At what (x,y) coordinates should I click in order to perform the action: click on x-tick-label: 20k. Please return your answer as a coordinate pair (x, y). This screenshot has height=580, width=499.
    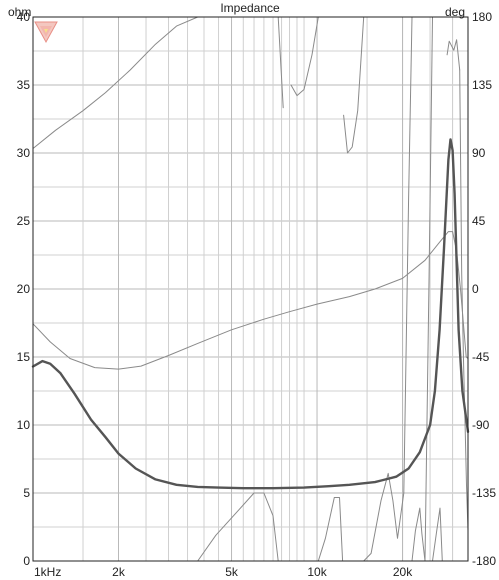
    Looking at the image, I should click on (403, 572).